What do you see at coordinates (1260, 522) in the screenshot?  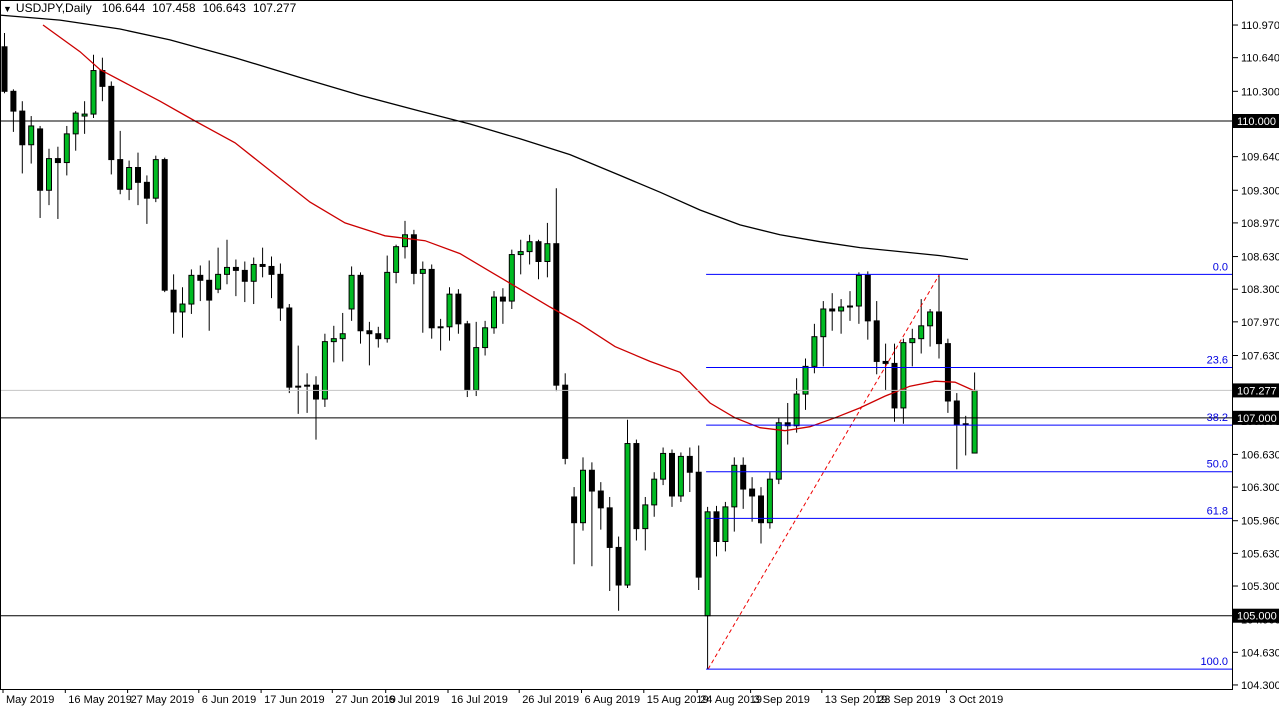 I see `price-tick-label: 105.960` at bounding box center [1260, 522].